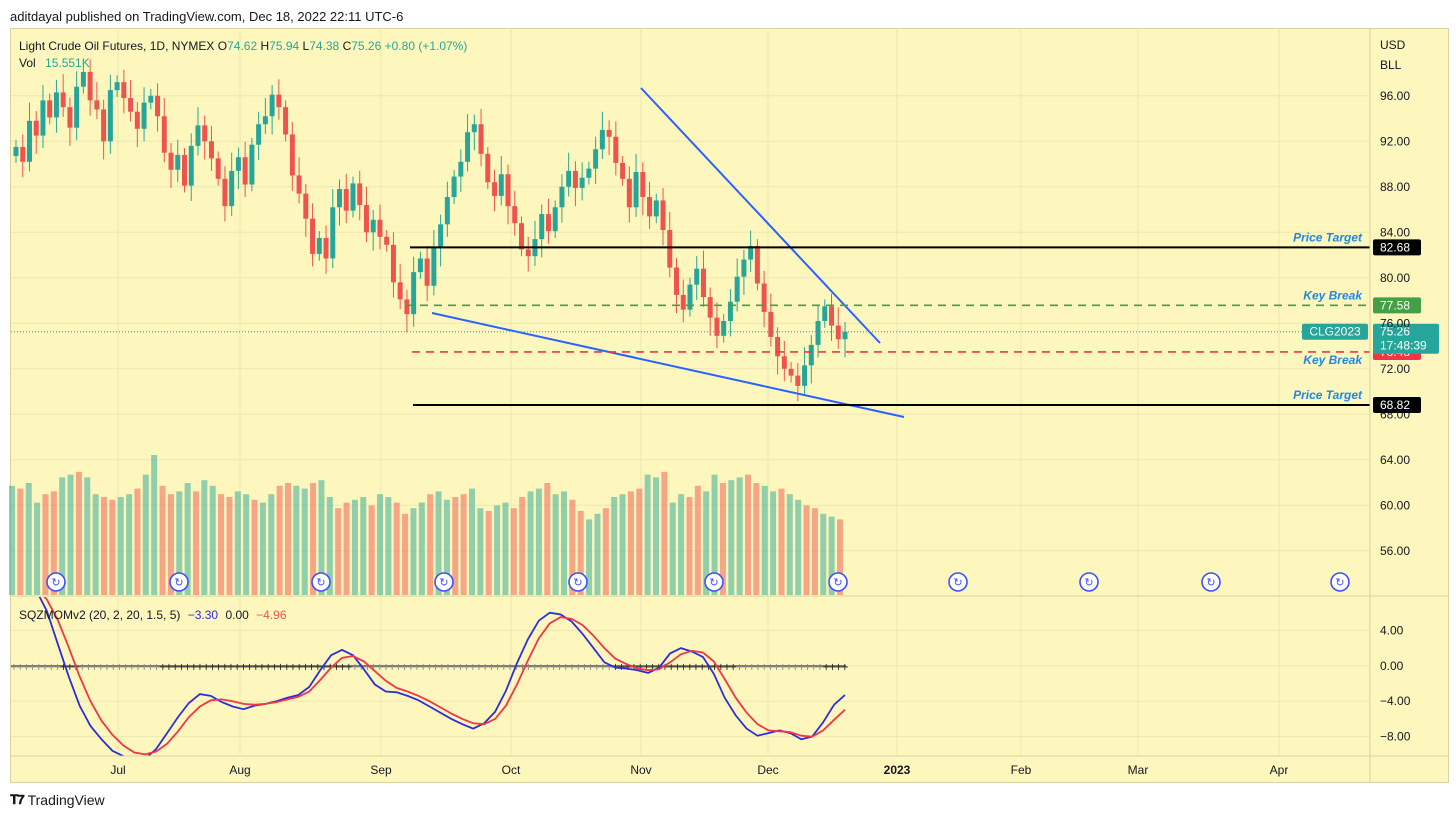  I want to click on symbol-tag, so click(1335, 331).